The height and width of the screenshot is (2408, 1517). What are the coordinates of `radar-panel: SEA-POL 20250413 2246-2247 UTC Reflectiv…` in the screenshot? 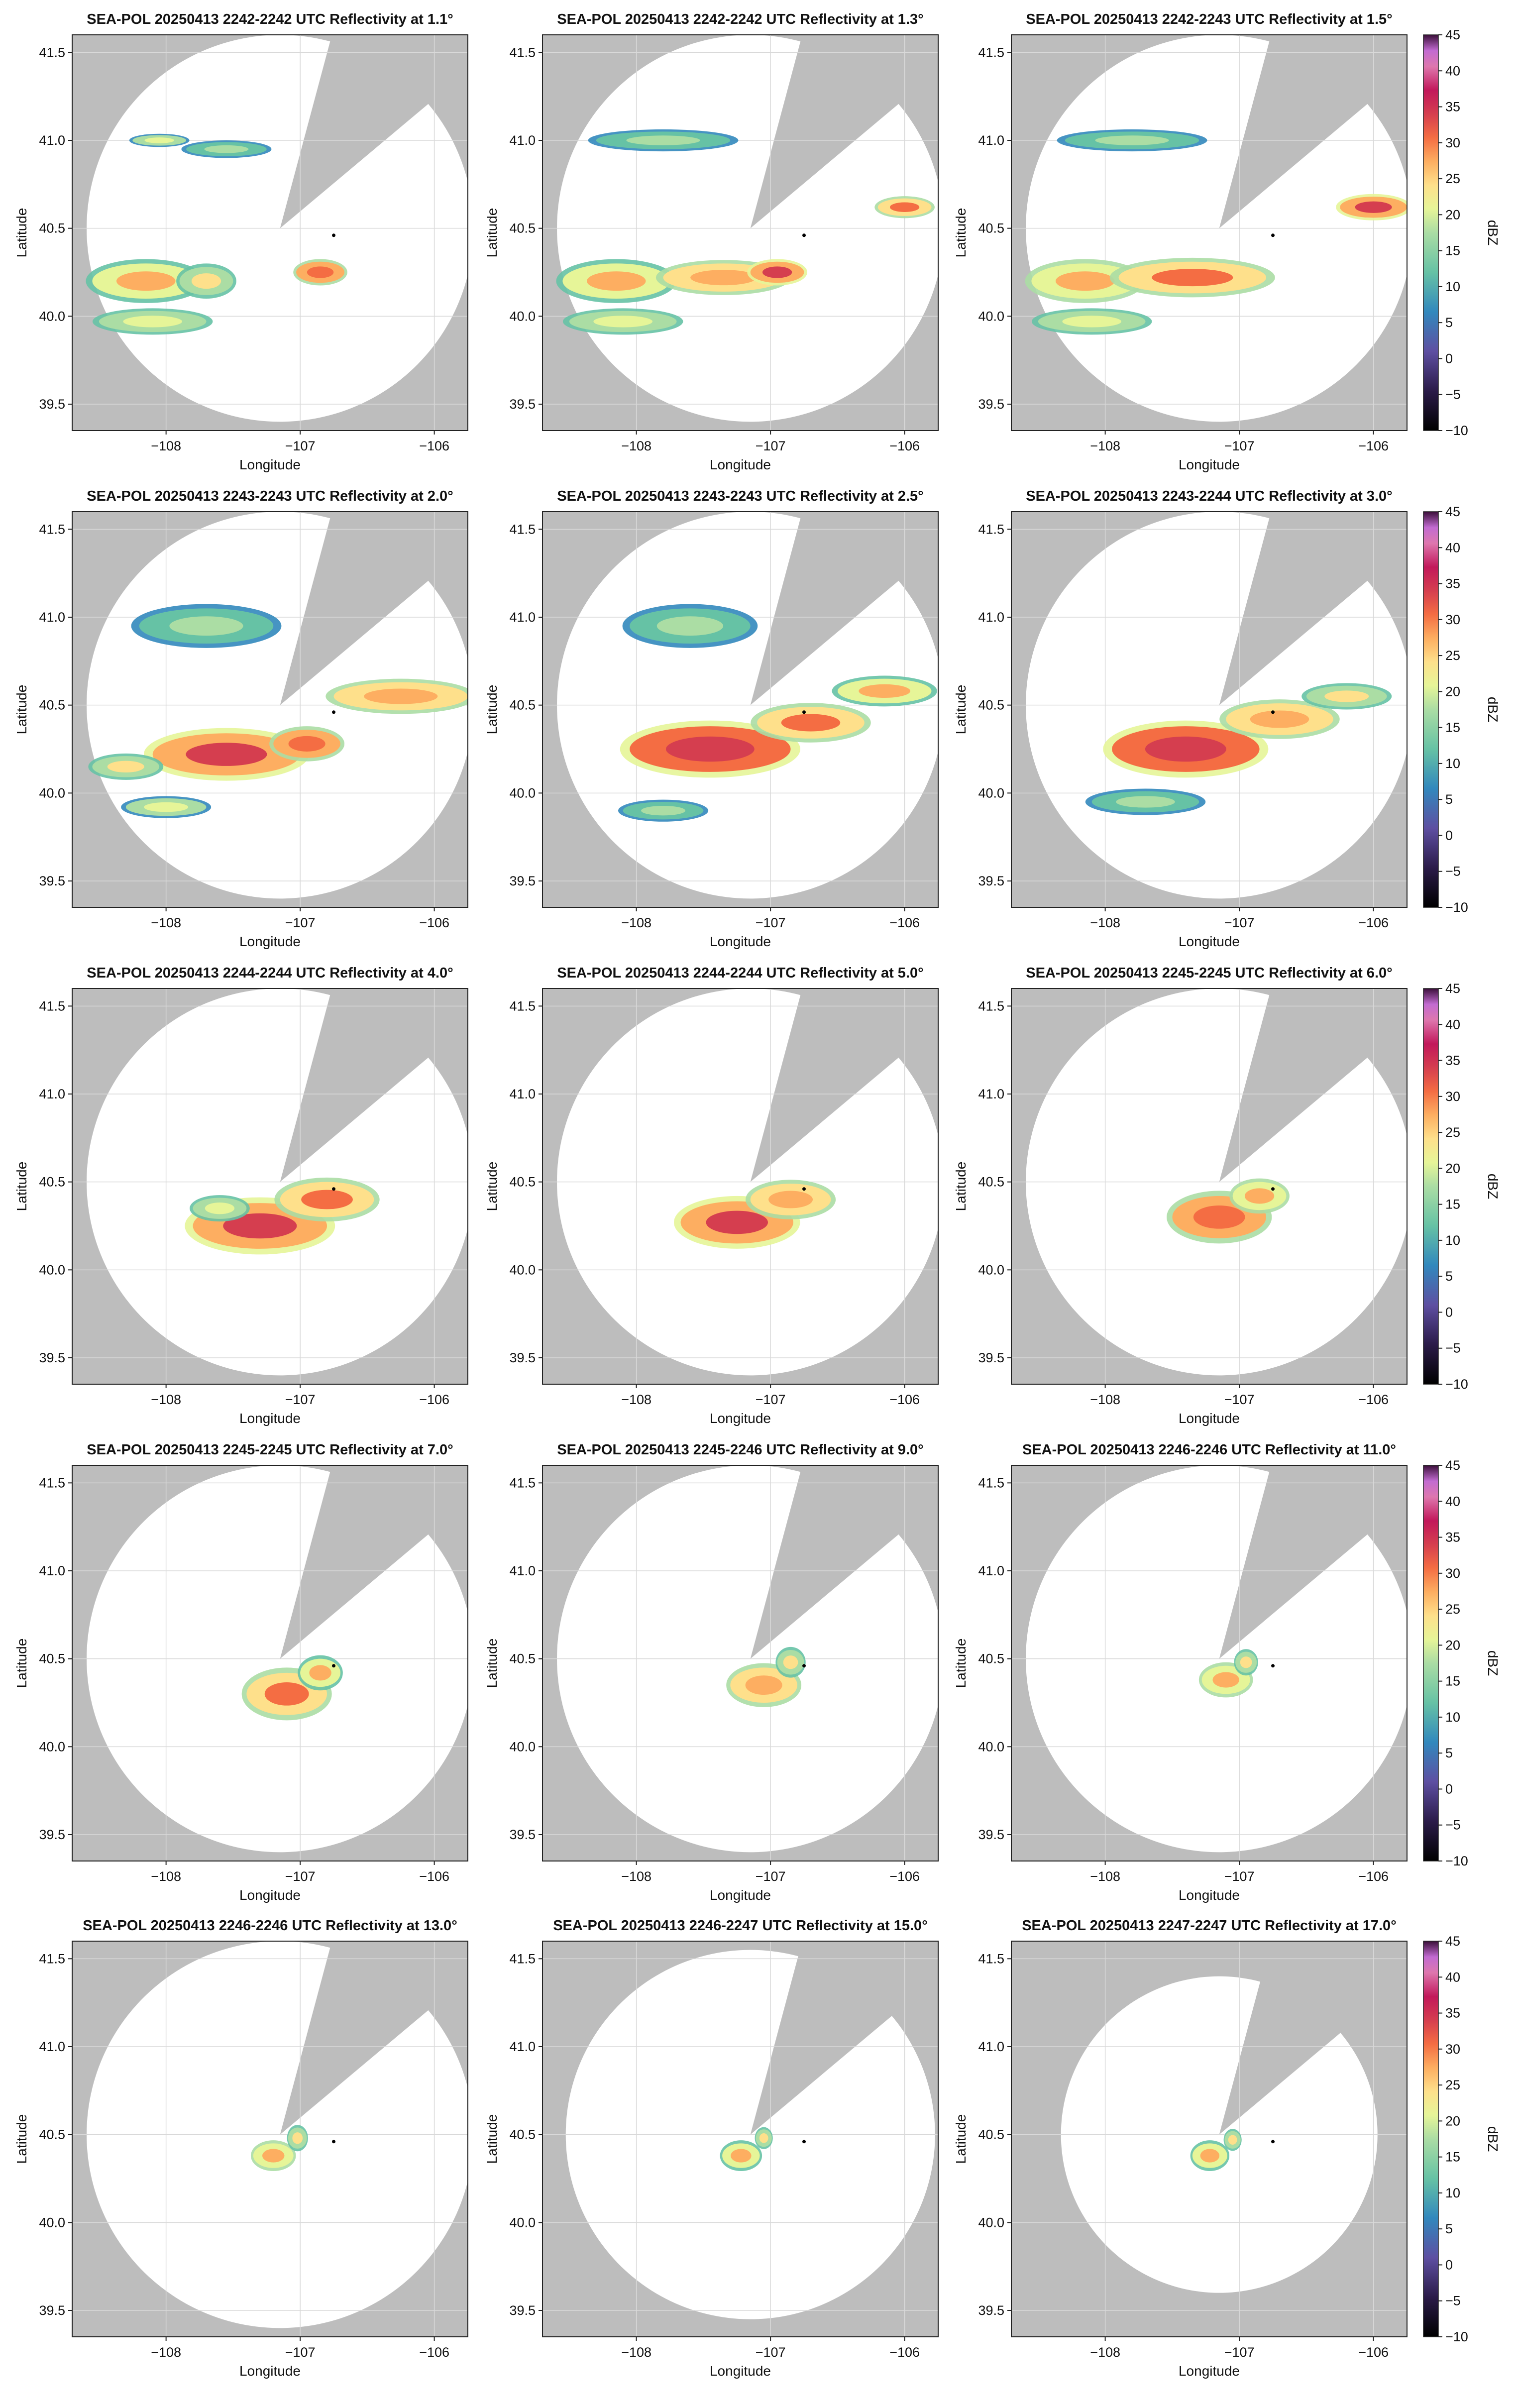 It's located at (712, 2148).